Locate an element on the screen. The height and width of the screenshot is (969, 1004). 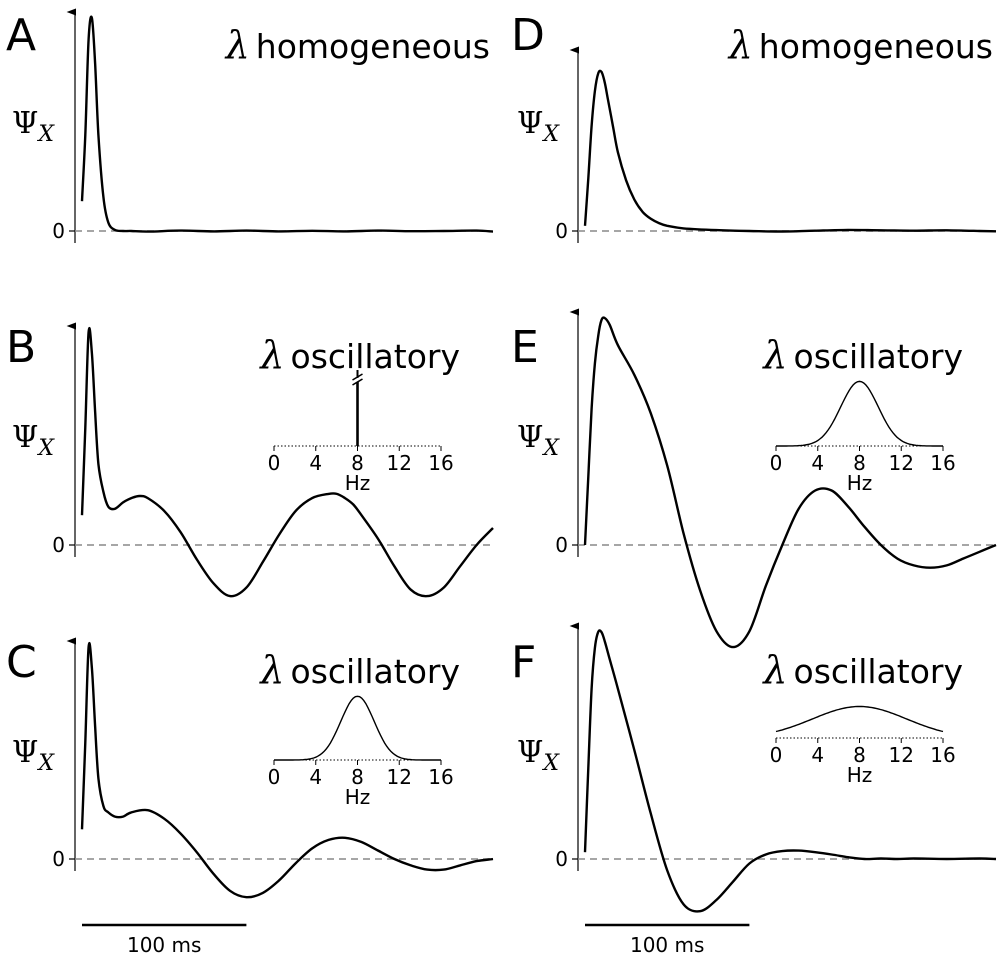
panel-label: F is located at coordinates (523, 662).